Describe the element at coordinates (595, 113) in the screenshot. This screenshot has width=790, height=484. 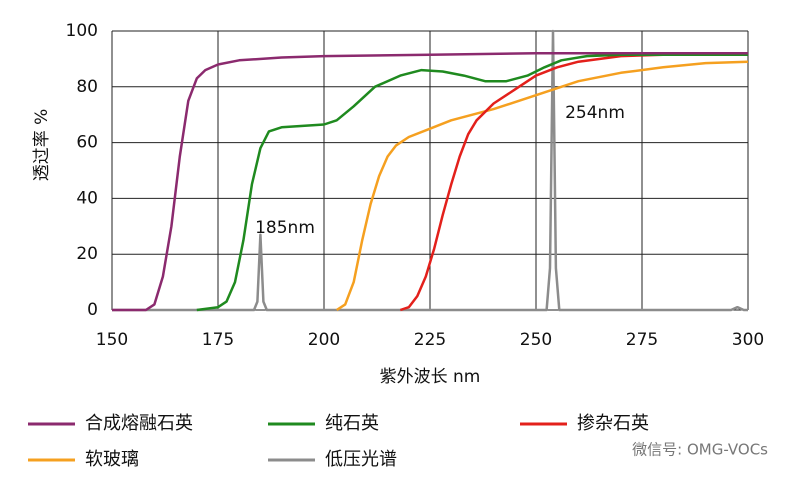
I see `annotation: 254nm` at that location.